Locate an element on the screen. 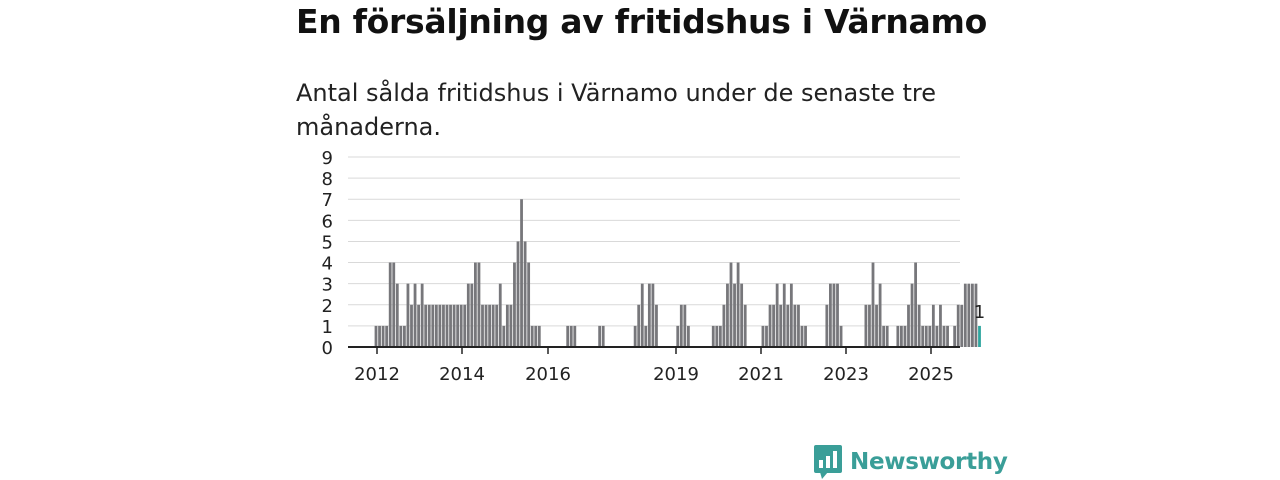 The image size is (1280, 480). y-tick-label: 8 is located at coordinates (327, 179).